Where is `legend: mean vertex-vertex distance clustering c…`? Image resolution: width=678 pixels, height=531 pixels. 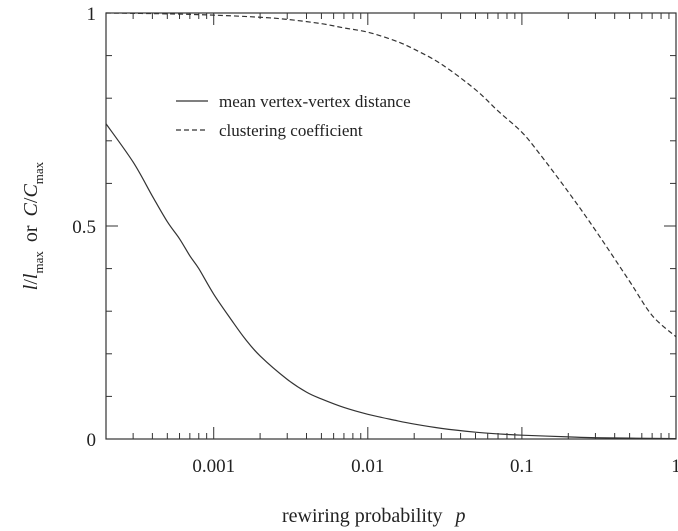 legend: mean vertex-vertex distance clustering c… is located at coordinates (293, 116).